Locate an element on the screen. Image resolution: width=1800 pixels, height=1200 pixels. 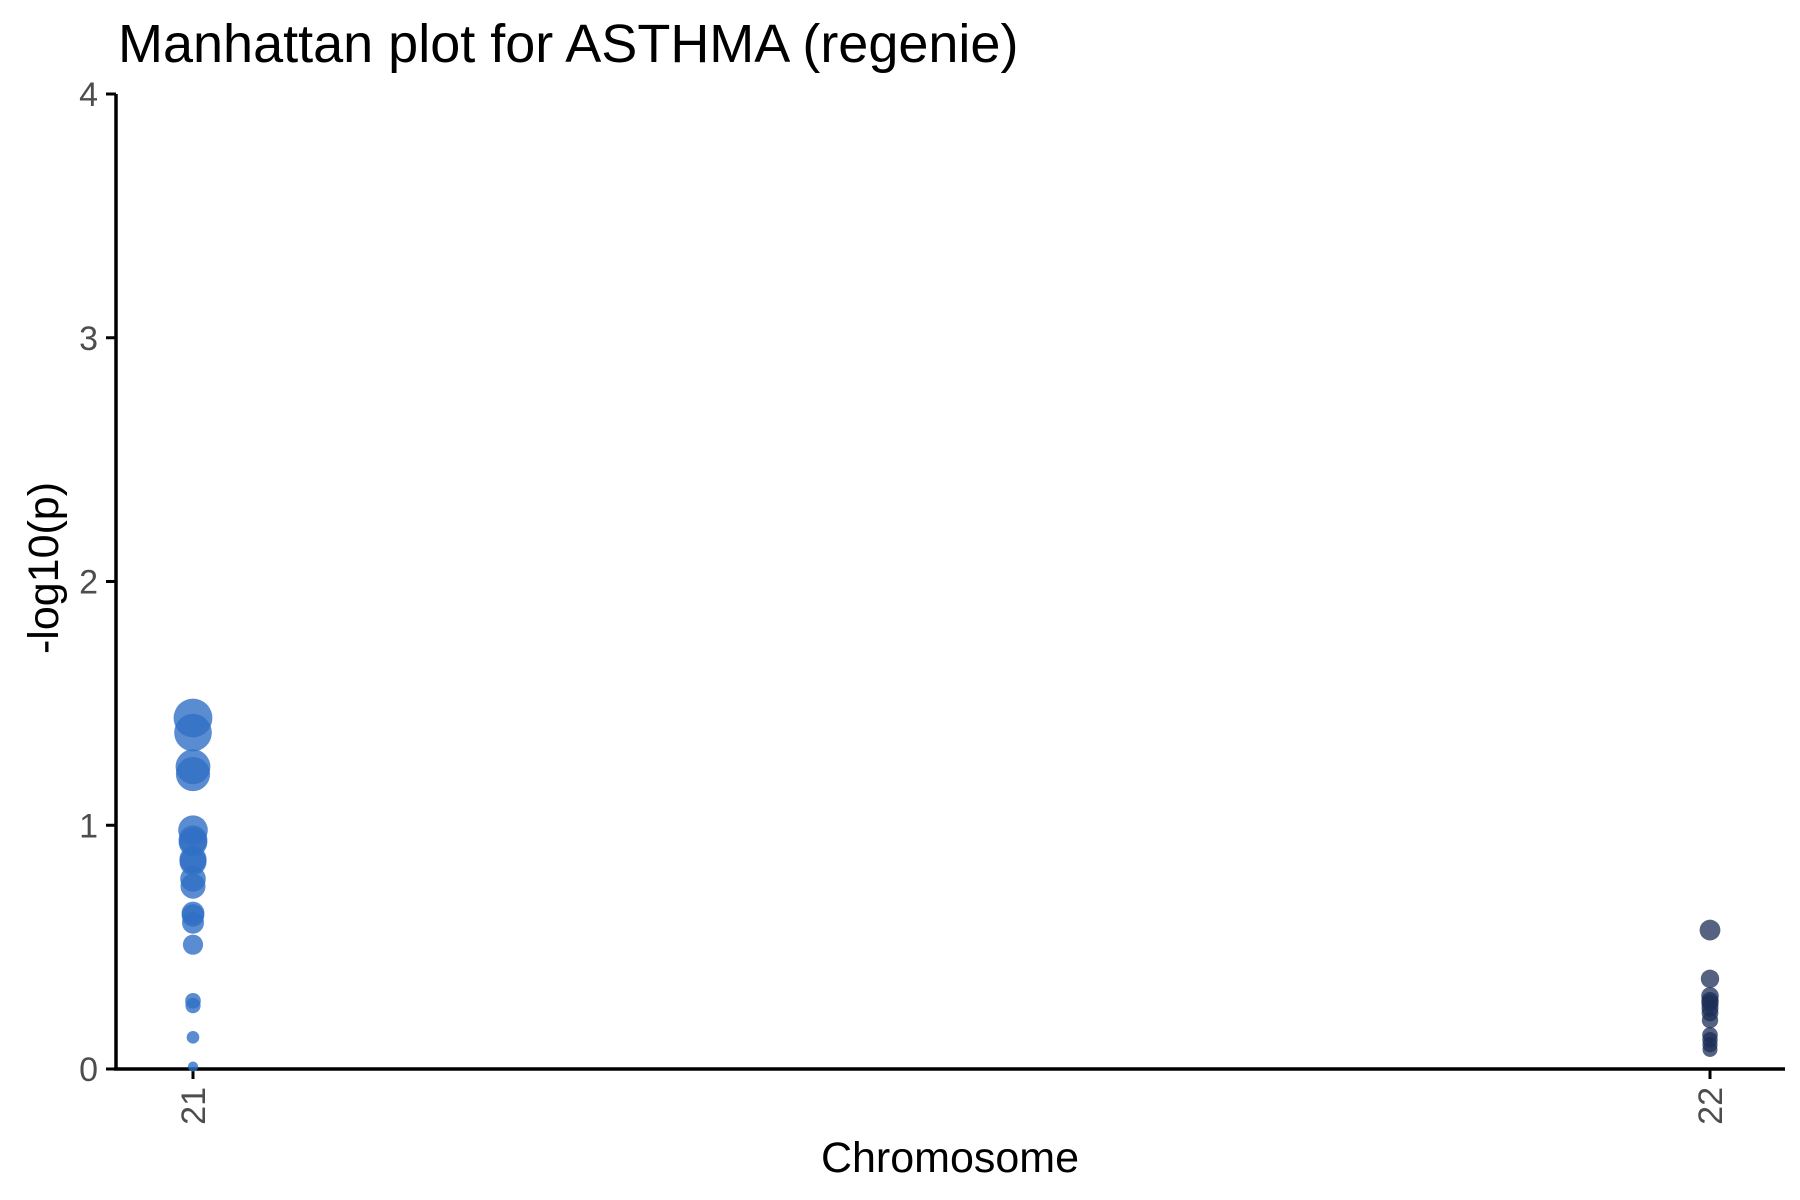
x-tick-label: 21 is located at coordinates (194, 1106).